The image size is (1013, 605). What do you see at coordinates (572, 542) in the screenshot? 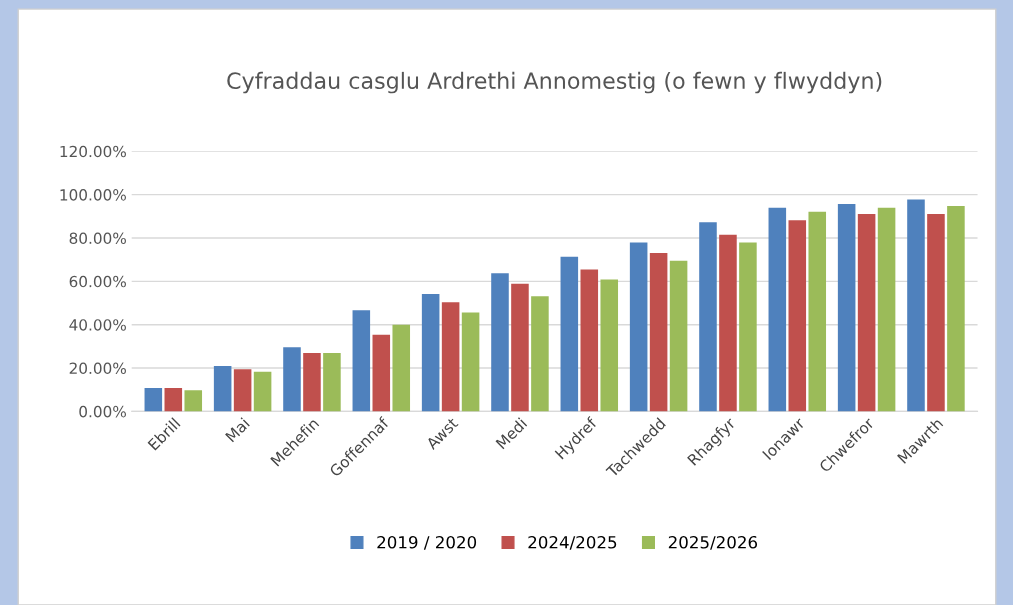
I see `legend-label: 2024/2025` at bounding box center [572, 542].